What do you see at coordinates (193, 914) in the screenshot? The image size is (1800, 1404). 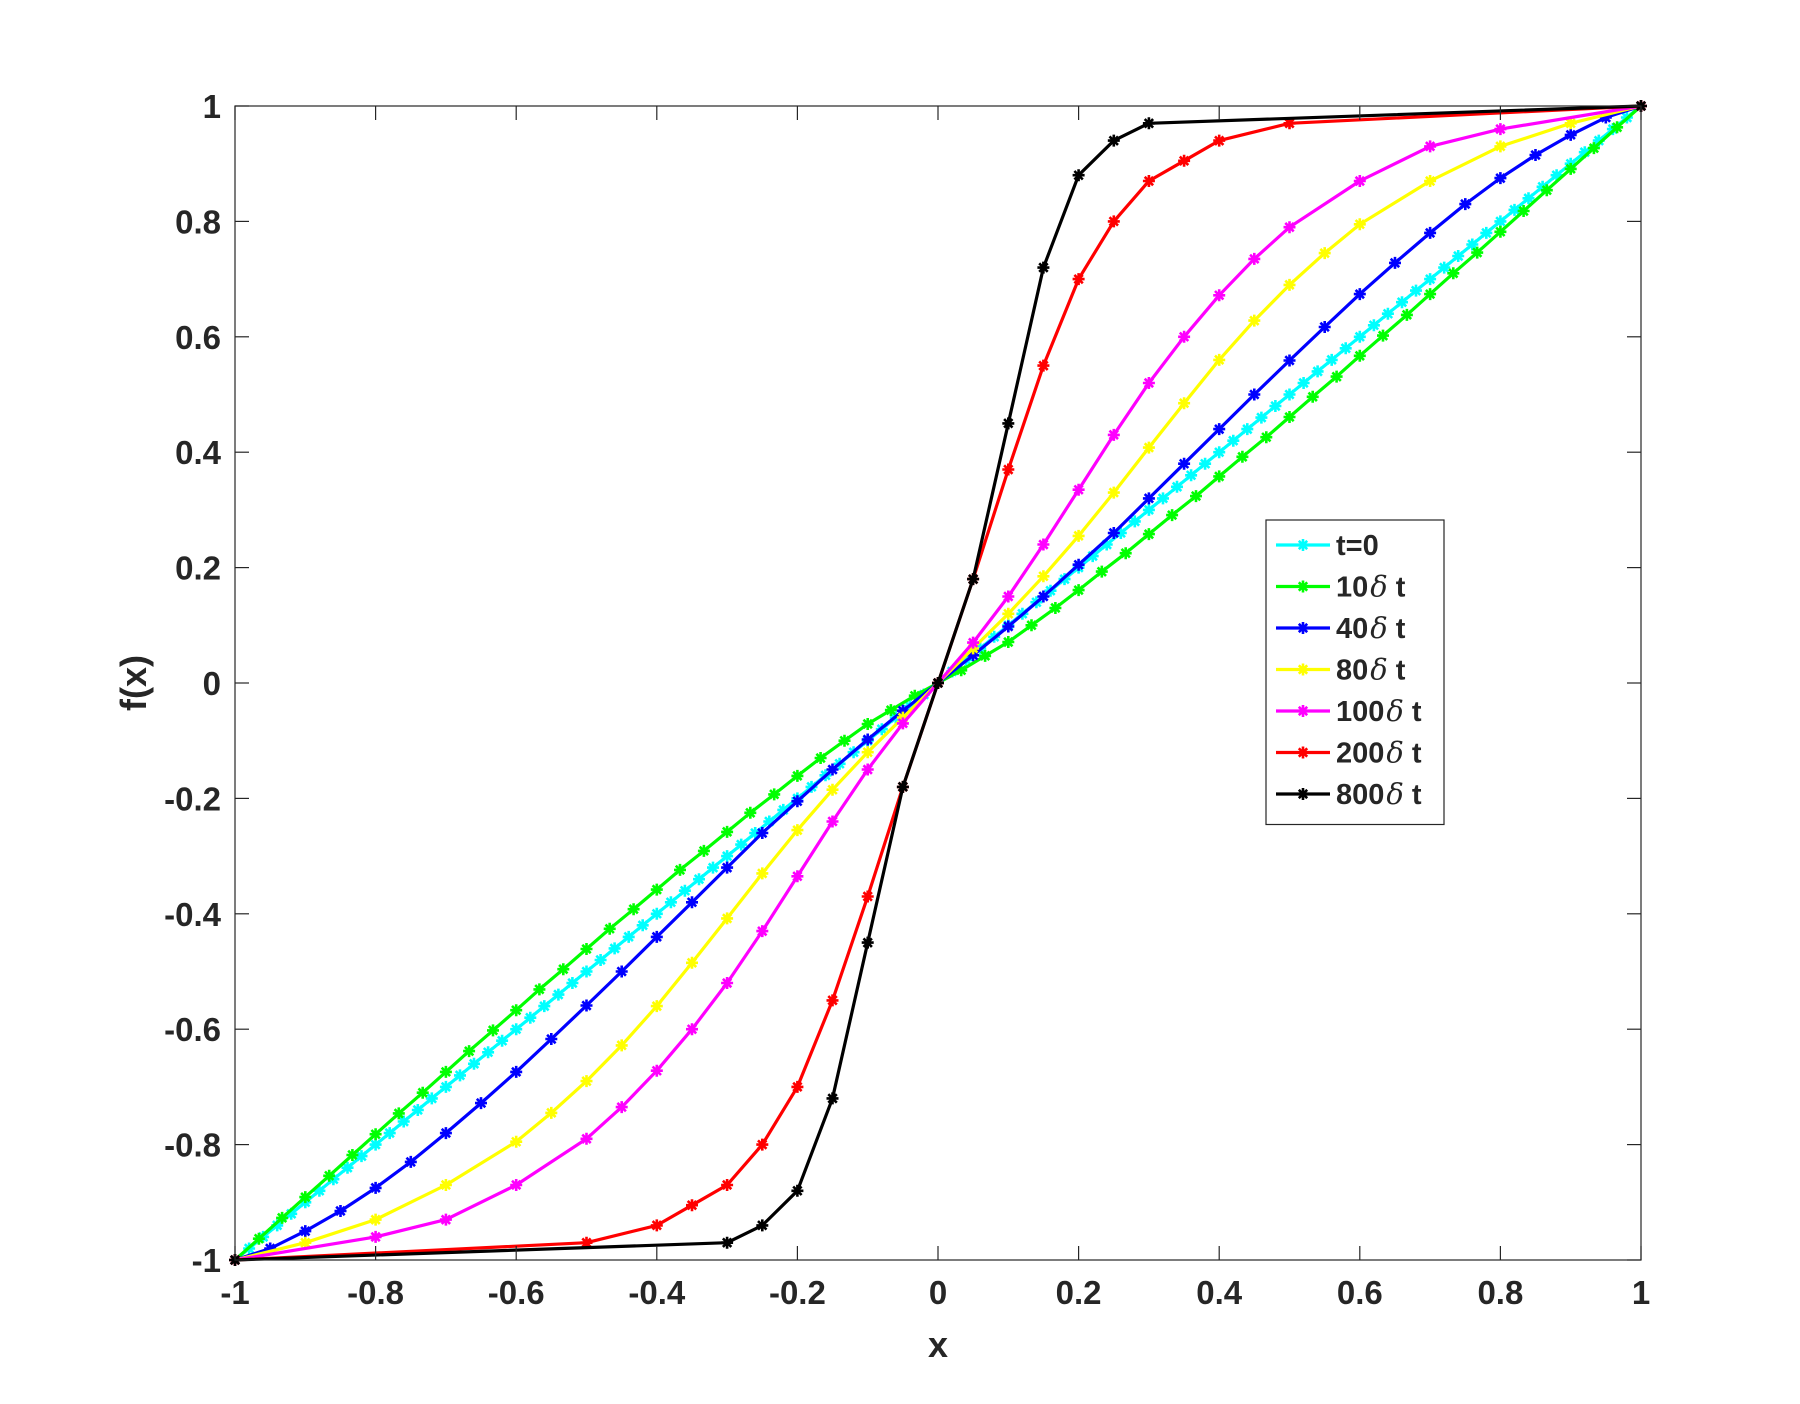 I see `y-tick-label: -0.4` at bounding box center [193, 914].